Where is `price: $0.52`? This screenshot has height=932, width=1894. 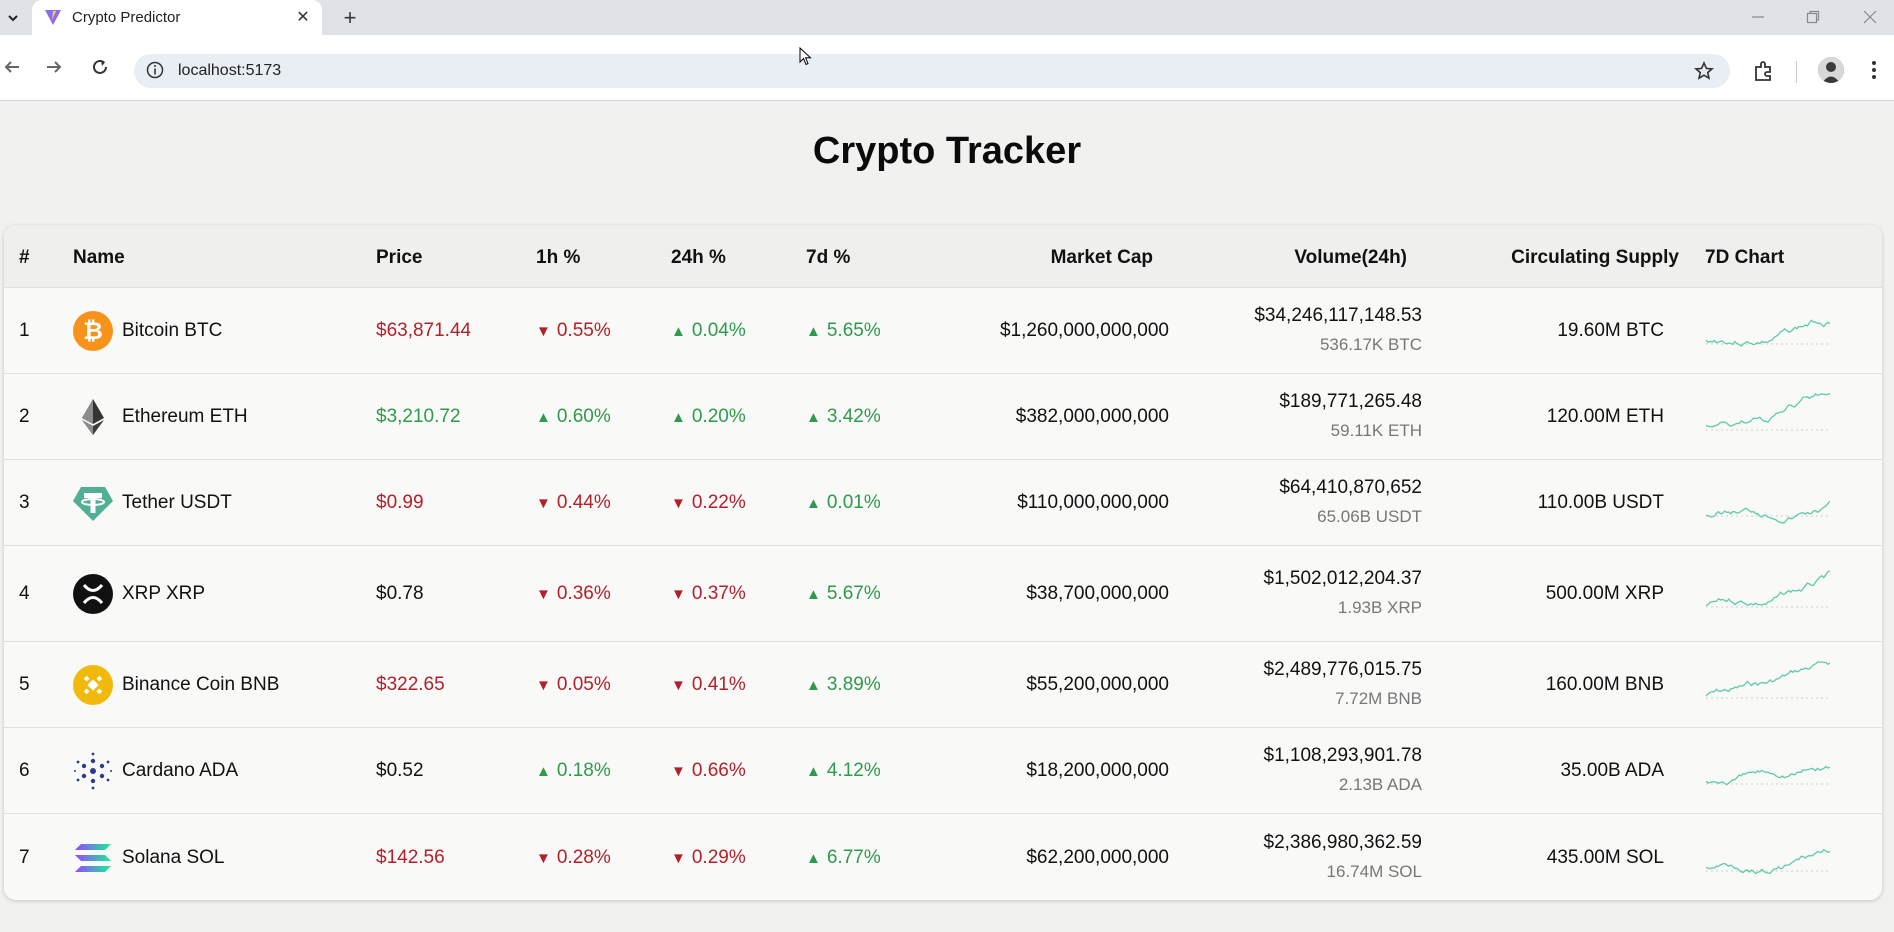
price: $0.52 is located at coordinates (400, 770).